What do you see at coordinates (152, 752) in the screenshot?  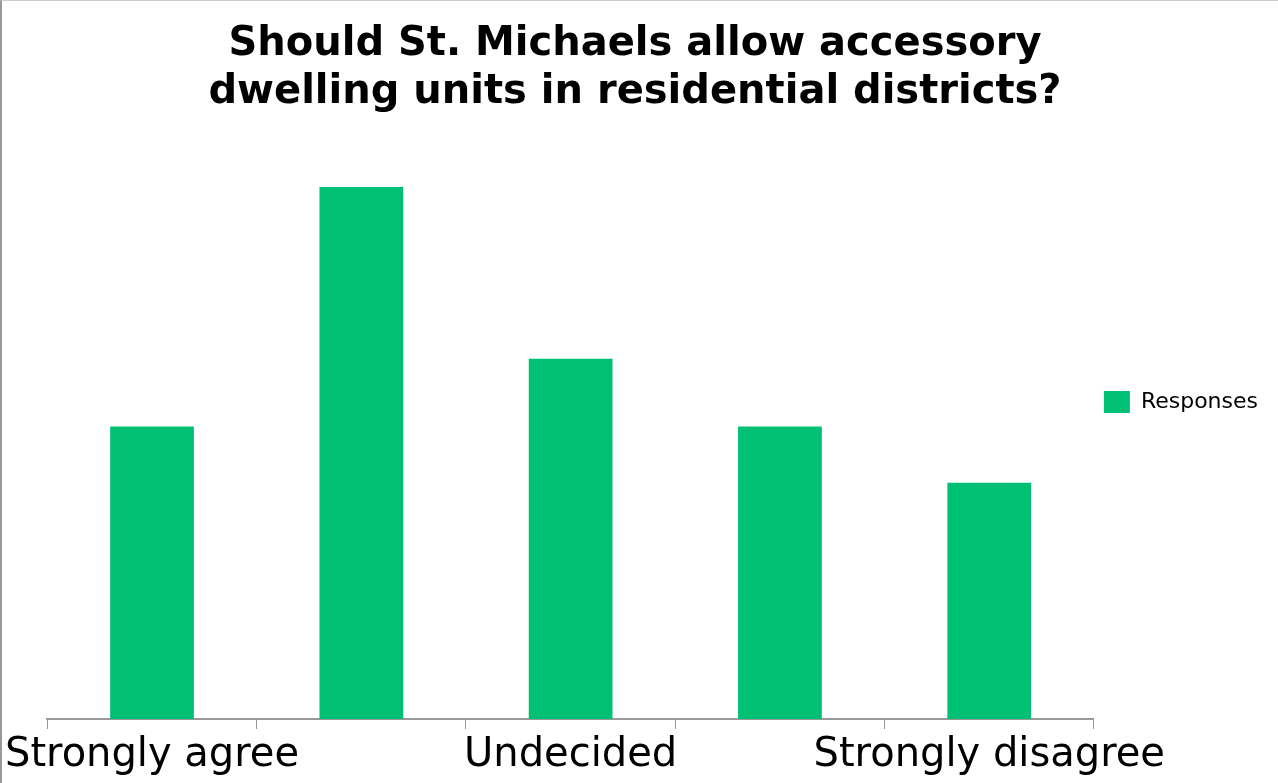 I see `x-tick-label: Strongly agree` at bounding box center [152, 752].